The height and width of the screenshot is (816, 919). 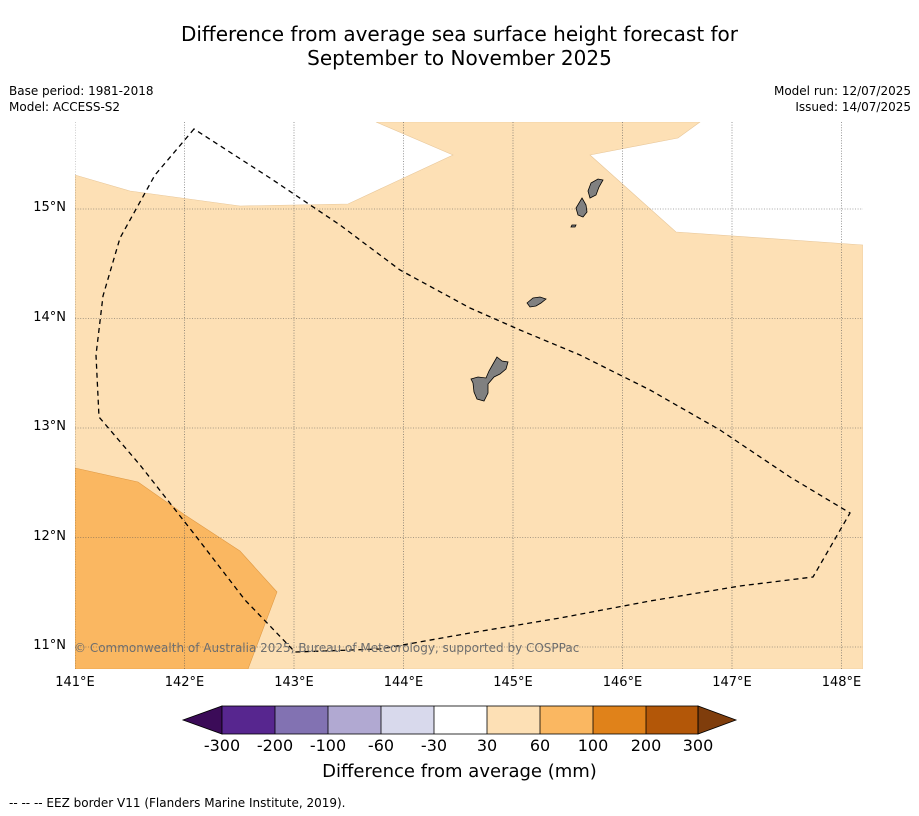 What do you see at coordinates (540, 745) in the screenshot?
I see `colorbar-tick: 60` at bounding box center [540, 745].